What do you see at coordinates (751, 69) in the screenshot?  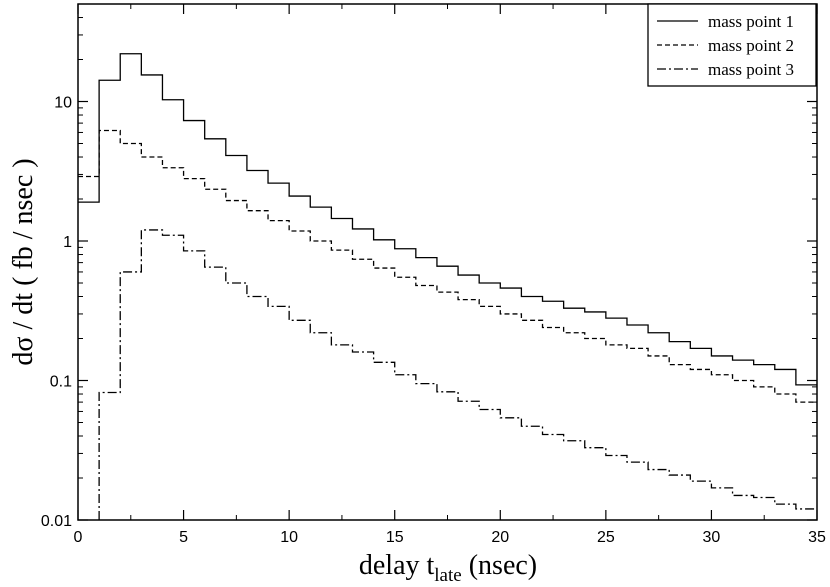 I see `legend-label-3: mass point 3` at bounding box center [751, 69].